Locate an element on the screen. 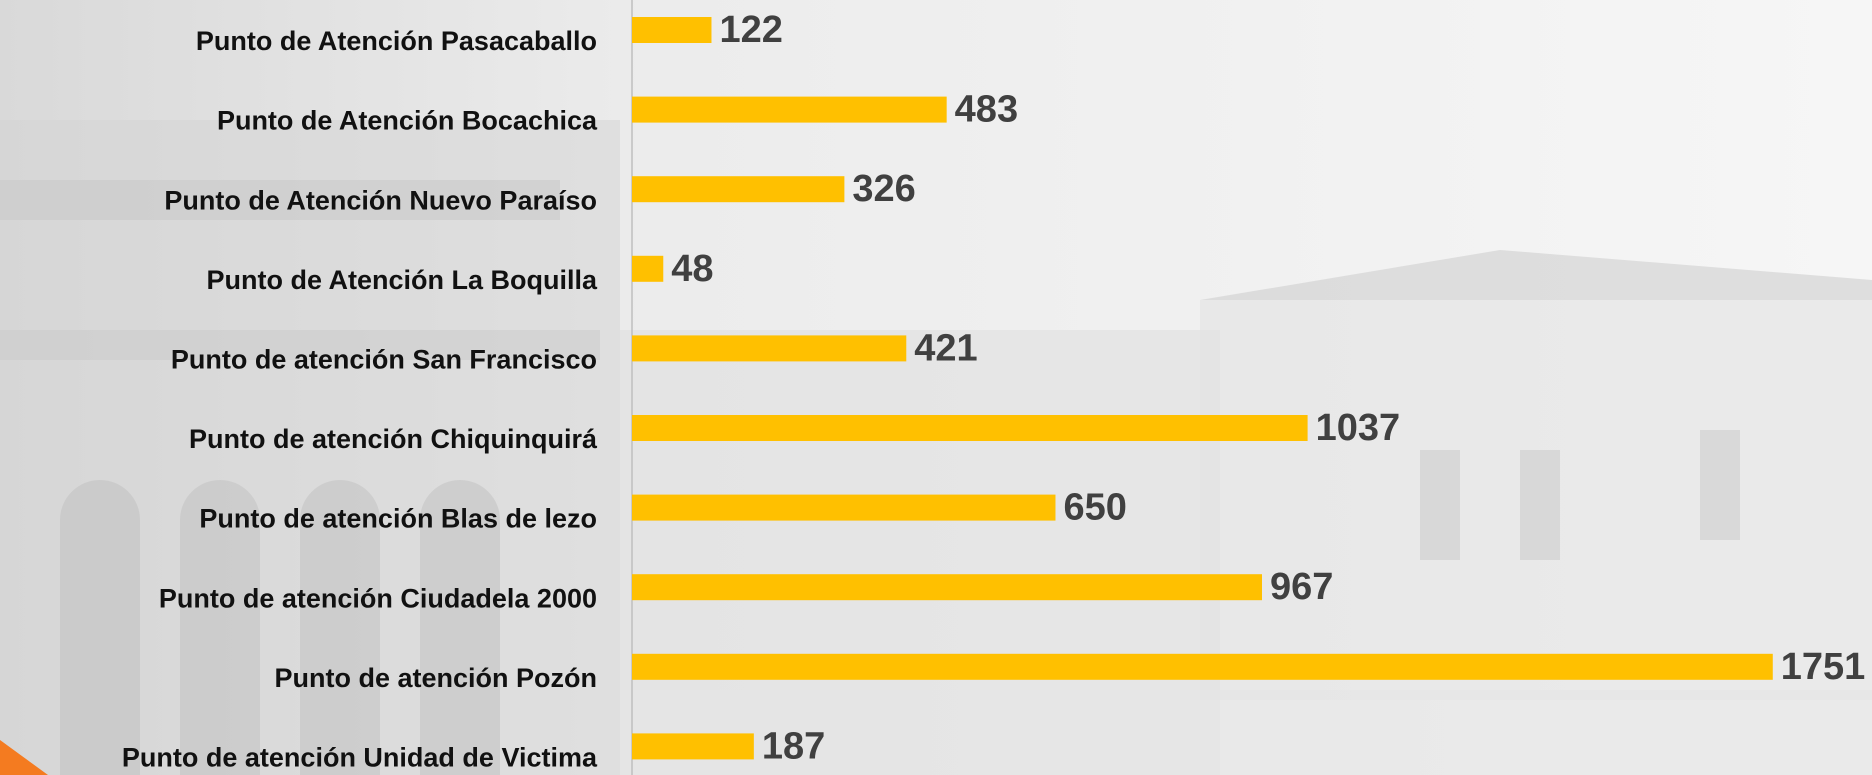  category-label: Punto de atención Blas de lezo is located at coordinates (398, 519).